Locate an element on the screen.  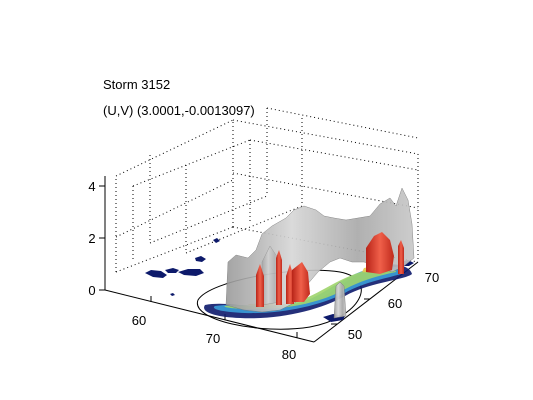
y-tick-labels: 50 60 70 is located at coordinates (393, 306).